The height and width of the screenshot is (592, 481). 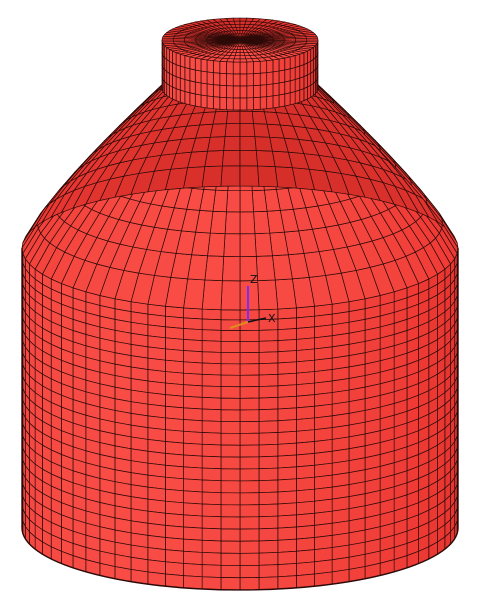 What do you see at coordinates (254, 279) in the screenshot?
I see `triad-z-label: Z` at bounding box center [254, 279].